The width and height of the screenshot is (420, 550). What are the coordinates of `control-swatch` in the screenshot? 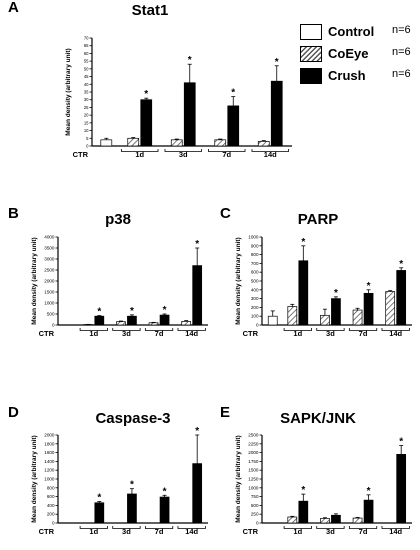 It's located at (311, 32).